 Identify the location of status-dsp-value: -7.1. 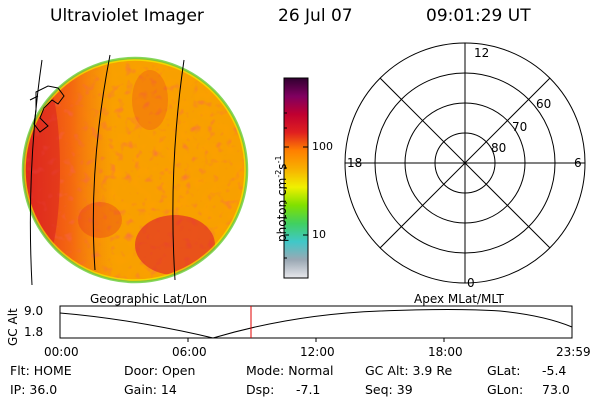
(308, 389).